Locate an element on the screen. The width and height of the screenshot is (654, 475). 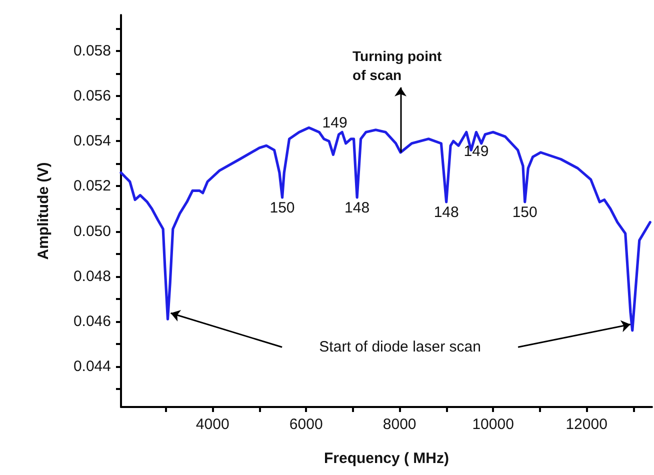
annotation: Turning point of scan is located at coordinates (397, 65).